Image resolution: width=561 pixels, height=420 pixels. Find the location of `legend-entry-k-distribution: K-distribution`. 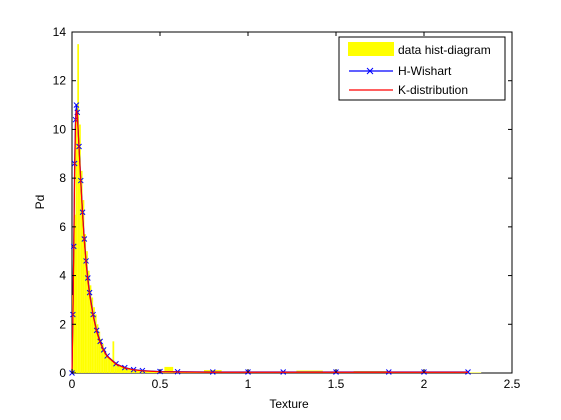

legend-entry-k-distribution: K-distribution is located at coordinates (408, 90).